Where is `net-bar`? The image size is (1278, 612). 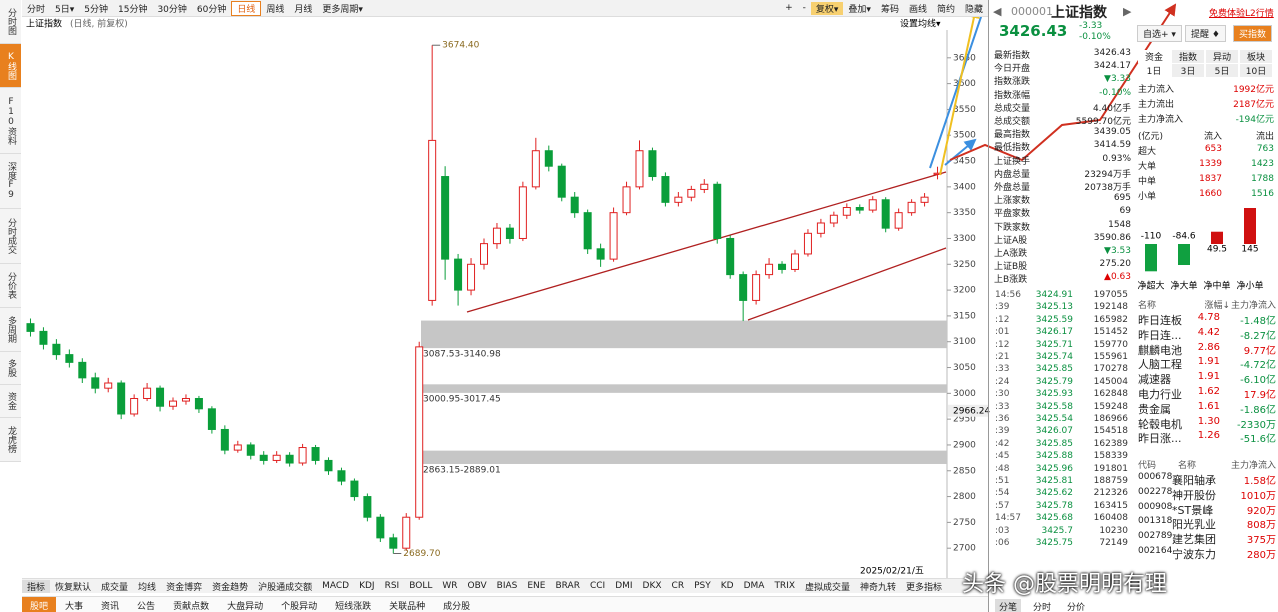
net-bar is located at coordinates (1184, 255).